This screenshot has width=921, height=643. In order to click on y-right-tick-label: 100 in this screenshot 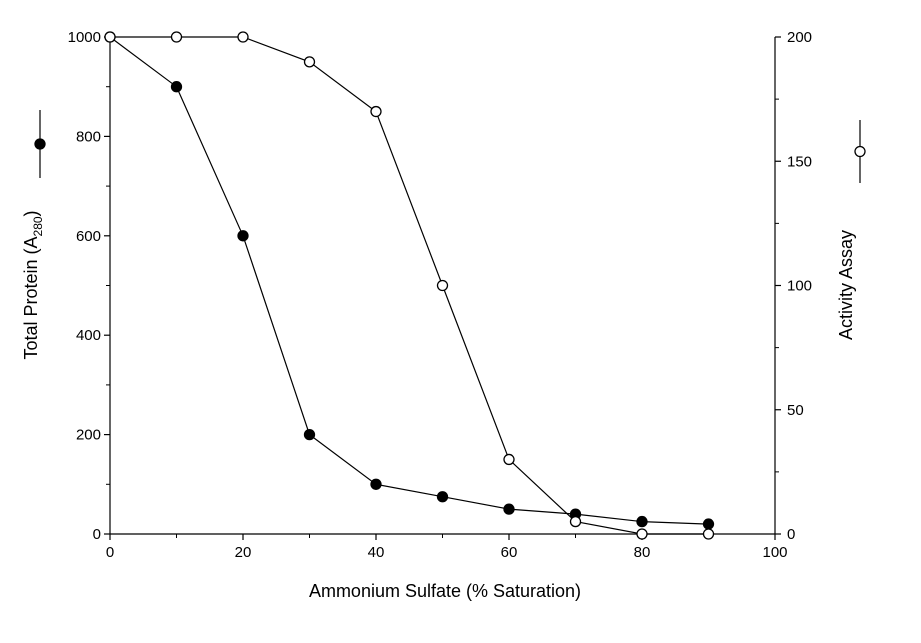, I will do `click(799, 286)`.